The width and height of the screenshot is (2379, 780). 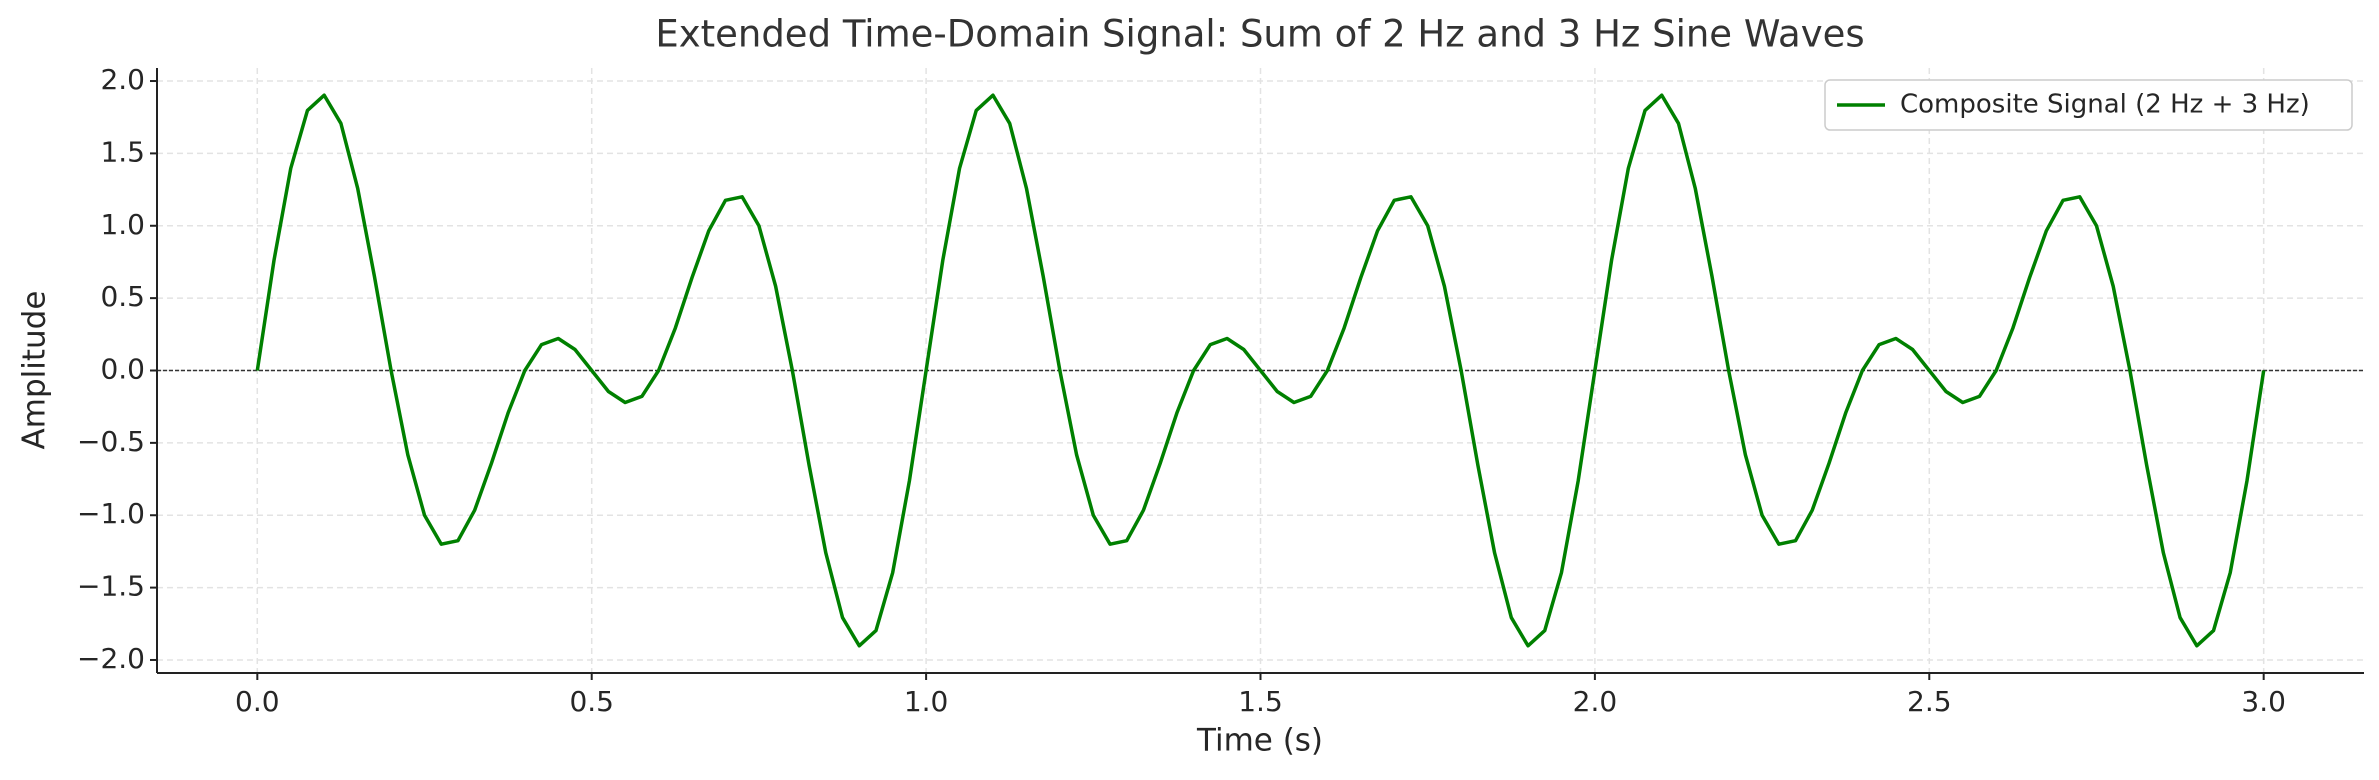 What do you see at coordinates (122, 296) in the screenshot?
I see `y-tick-label: 0.5` at bounding box center [122, 296].